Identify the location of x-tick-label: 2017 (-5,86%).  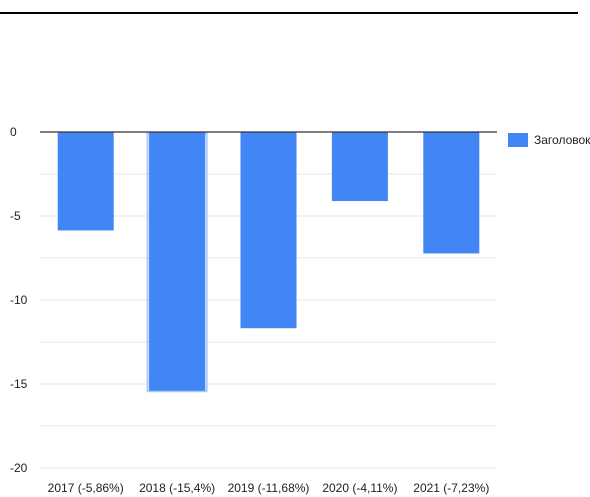
(86, 488).